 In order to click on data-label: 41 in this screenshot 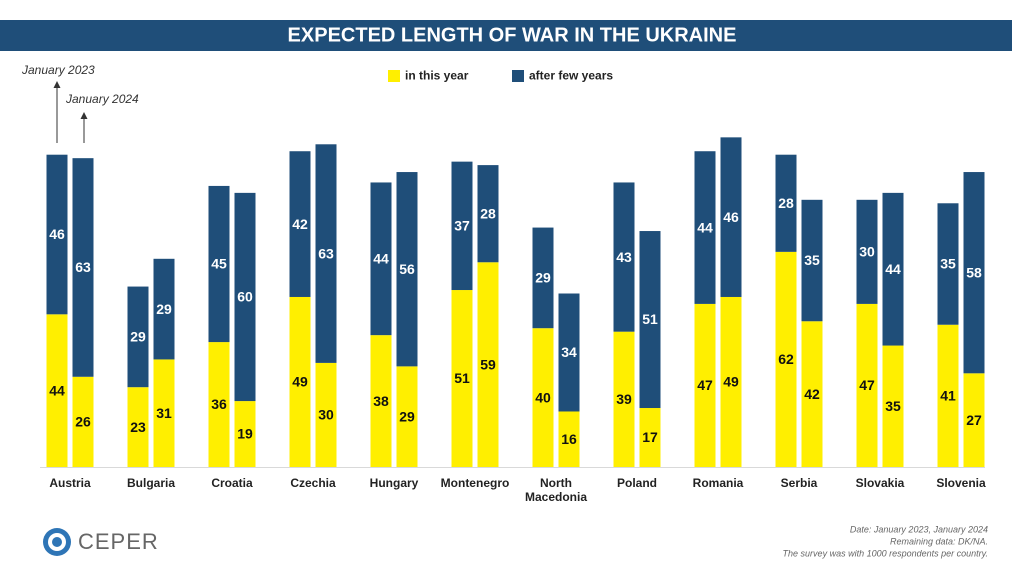, I will do `click(948, 396)`.